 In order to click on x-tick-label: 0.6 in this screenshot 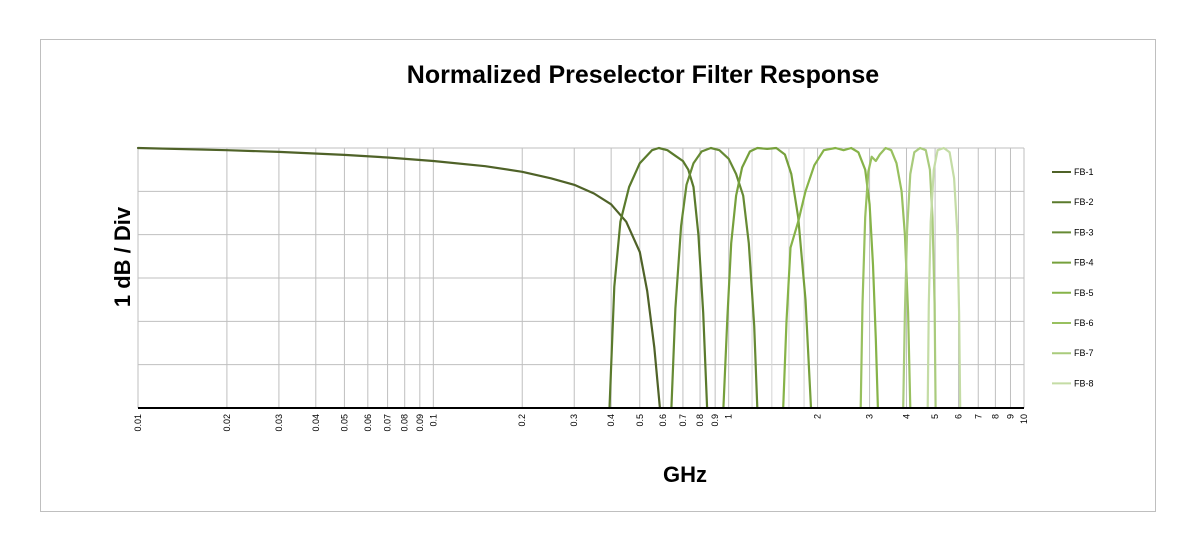, I will do `click(663, 420)`.